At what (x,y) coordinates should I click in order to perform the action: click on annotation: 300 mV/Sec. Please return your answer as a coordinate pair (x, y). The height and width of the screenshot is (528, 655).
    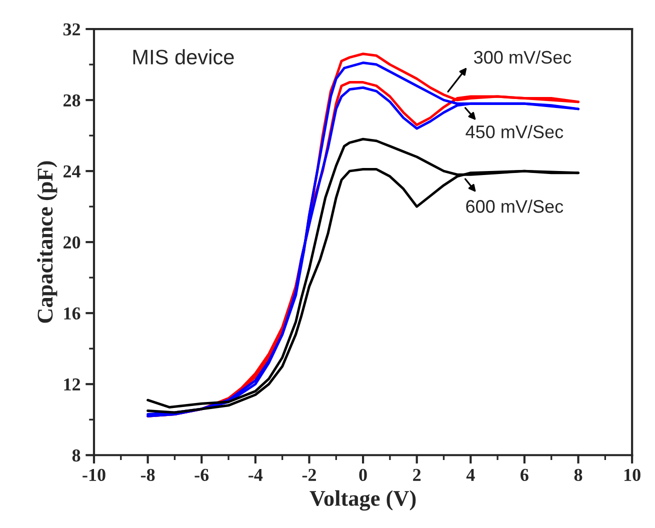
    Looking at the image, I should click on (523, 57).